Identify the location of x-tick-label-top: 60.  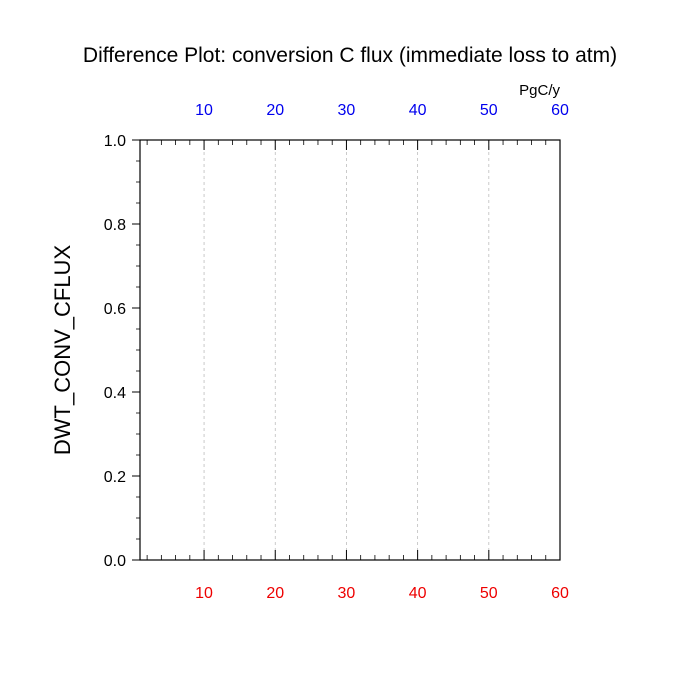
(560, 110).